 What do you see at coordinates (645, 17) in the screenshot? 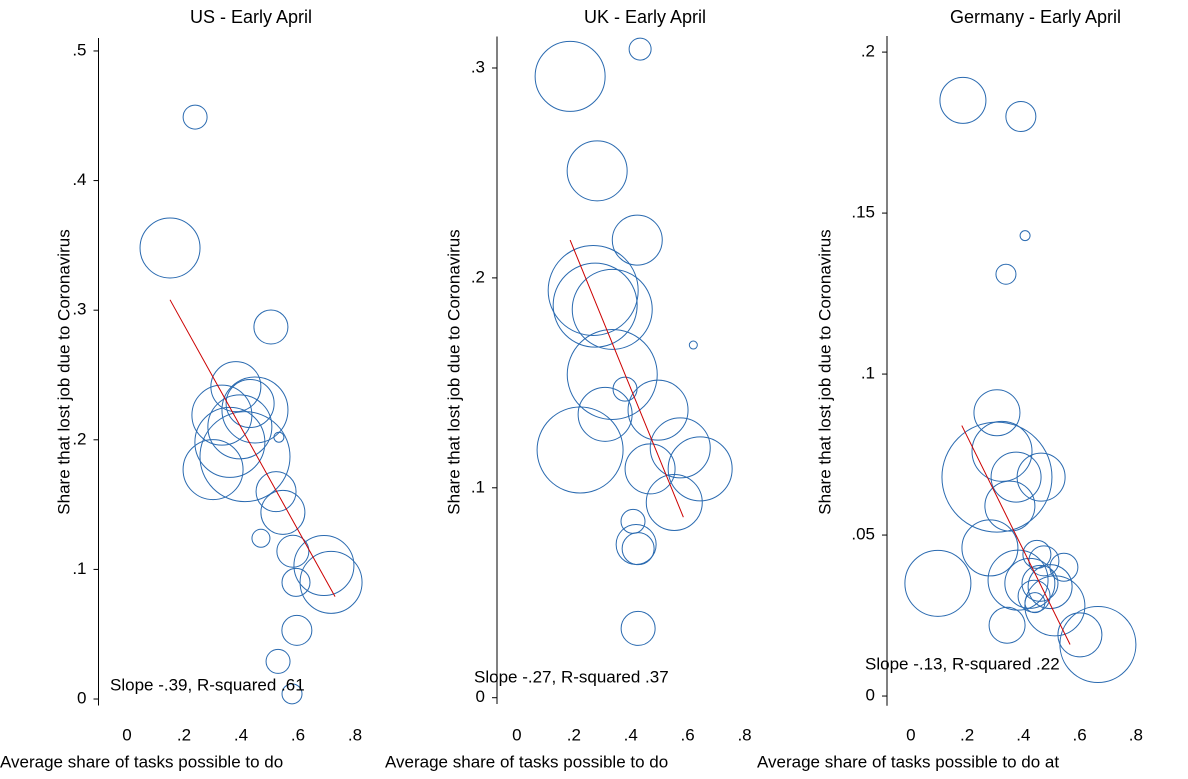
I see `panel-title: UK - Early April` at bounding box center [645, 17].